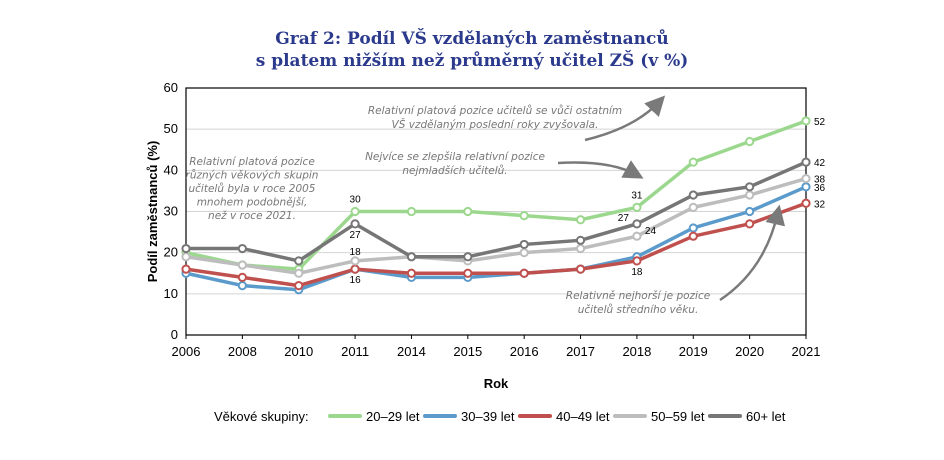 The height and width of the screenshot is (460, 944). What do you see at coordinates (171, 128) in the screenshot?
I see `y-tick-label: 50` at bounding box center [171, 128].